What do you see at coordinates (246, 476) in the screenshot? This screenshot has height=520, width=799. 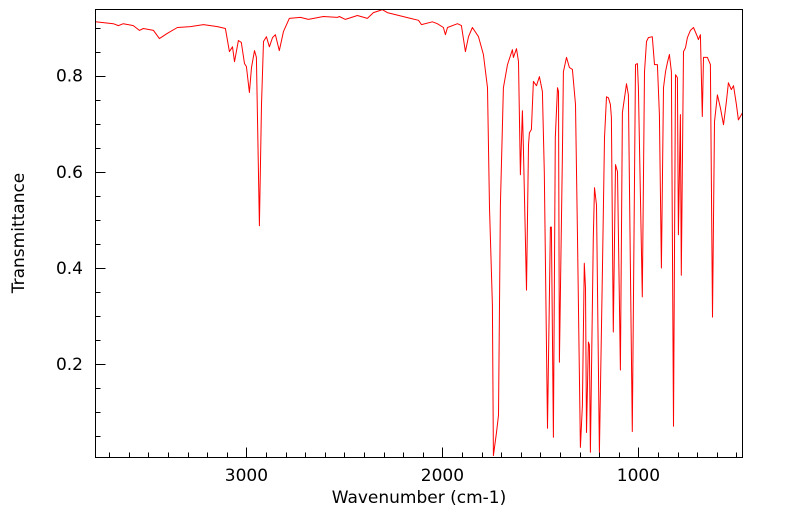 I see `x-tick-label: 3000` at bounding box center [246, 476].